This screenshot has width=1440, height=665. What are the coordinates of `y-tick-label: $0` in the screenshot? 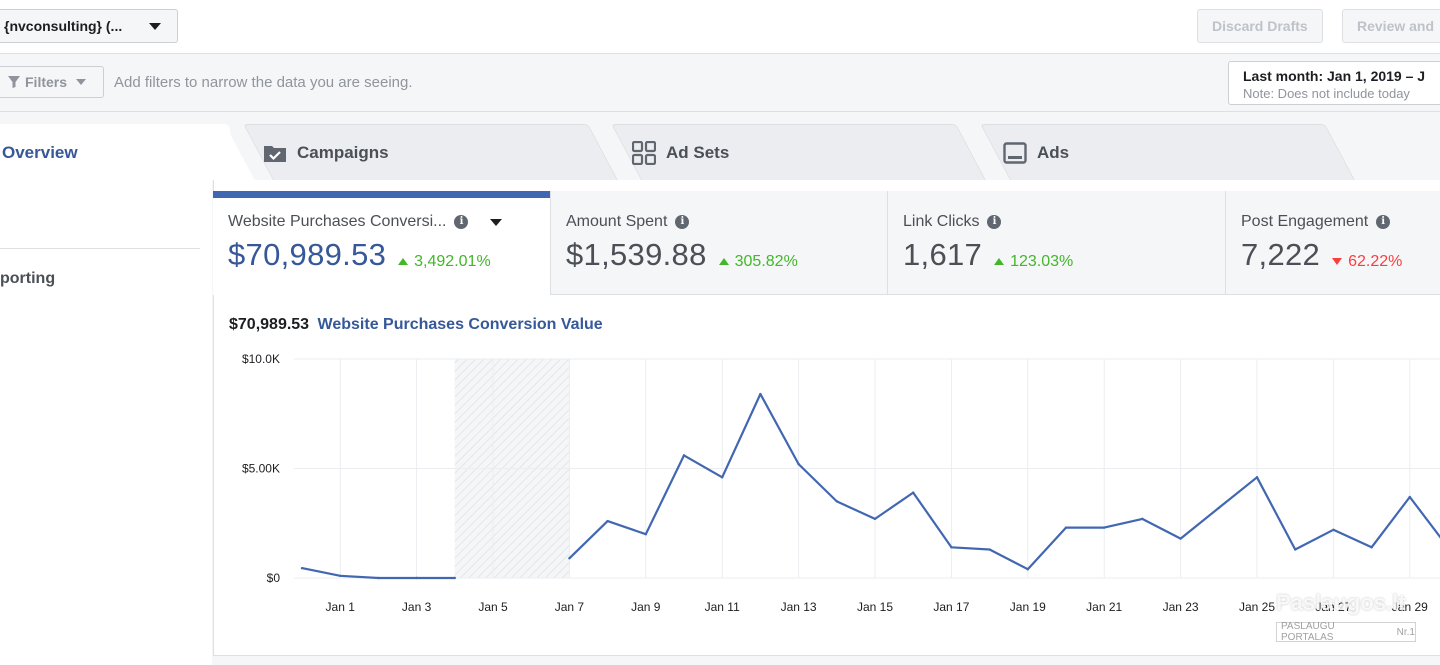 It's located at (274, 578).